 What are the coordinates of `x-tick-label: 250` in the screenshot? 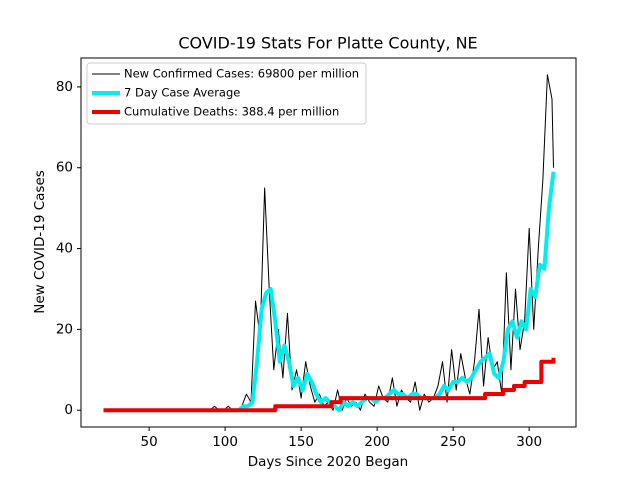 It's located at (453, 442).